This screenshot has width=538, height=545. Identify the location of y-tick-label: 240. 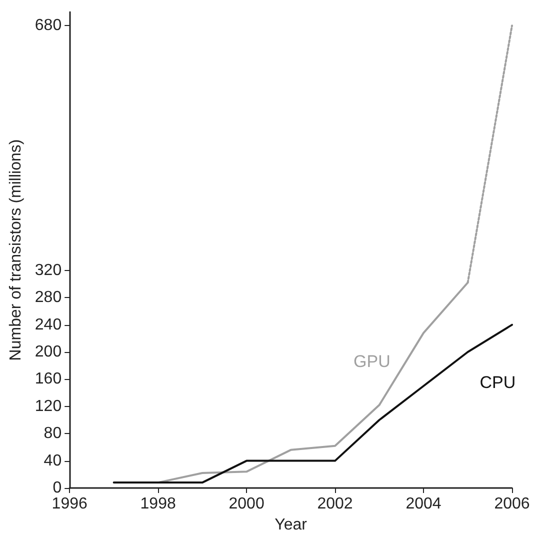
(48, 325).